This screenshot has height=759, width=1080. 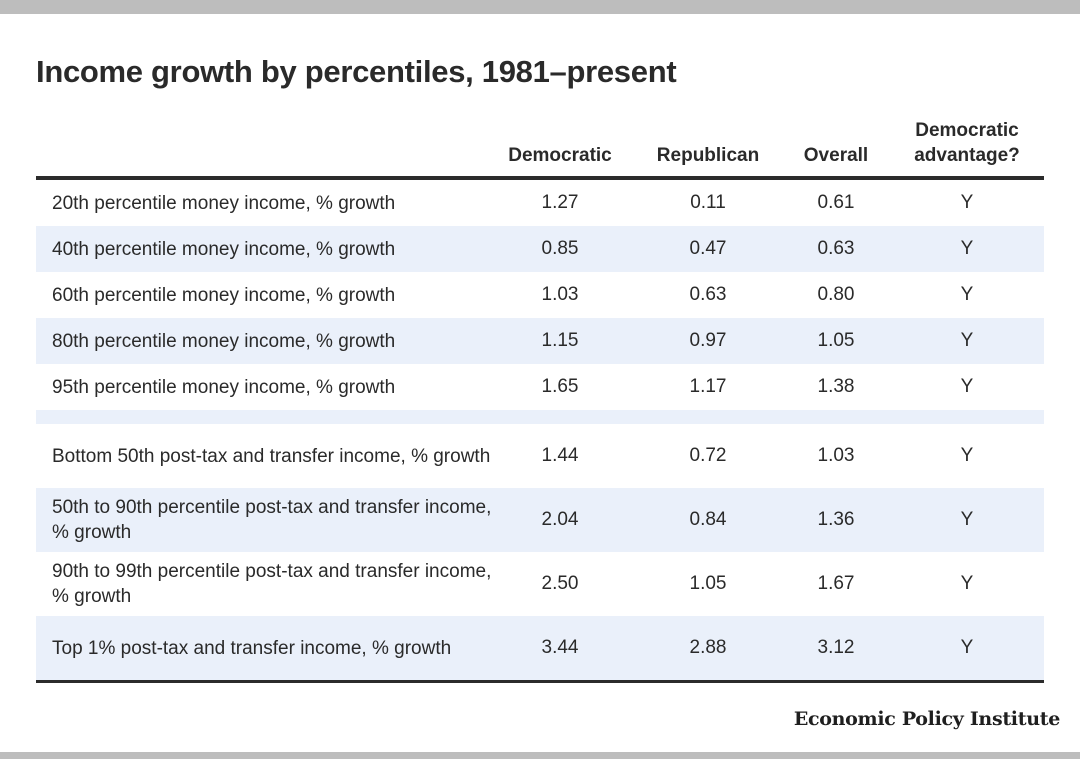 What do you see at coordinates (708, 583) in the screenshot?
I see `cell-republican: 1.05` at bounding box center [708, 583].